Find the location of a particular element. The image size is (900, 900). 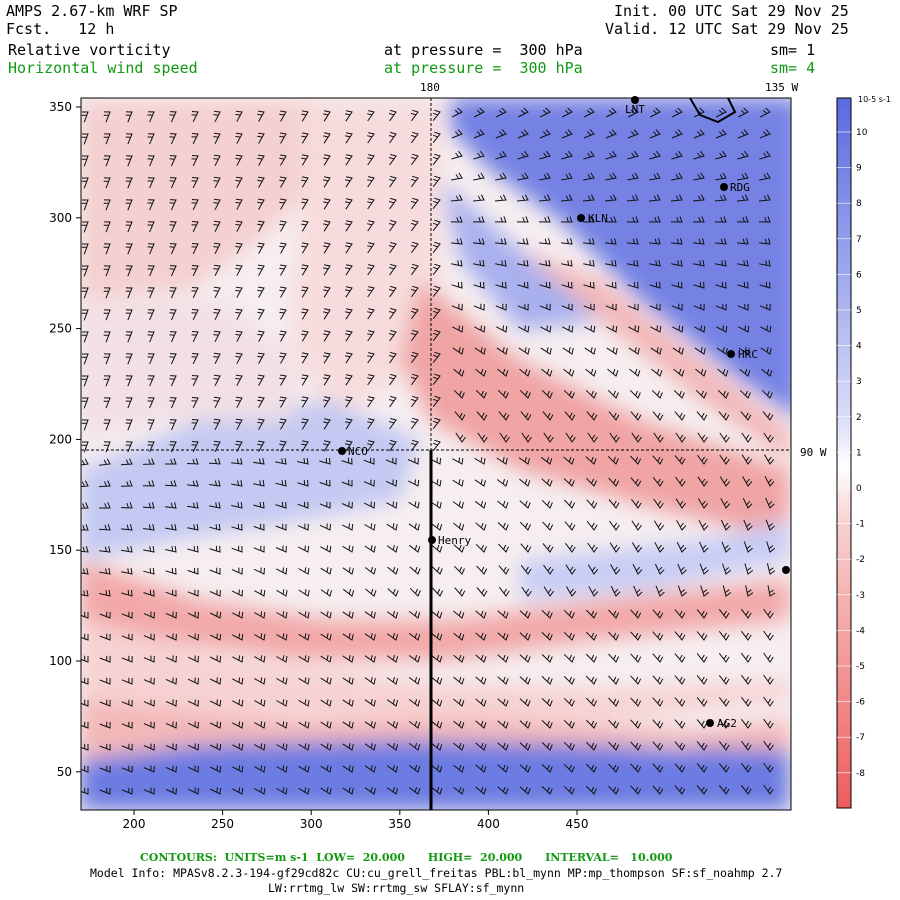

colorbar-units: 10-5 s-1 is located at coordinates (874, 99).